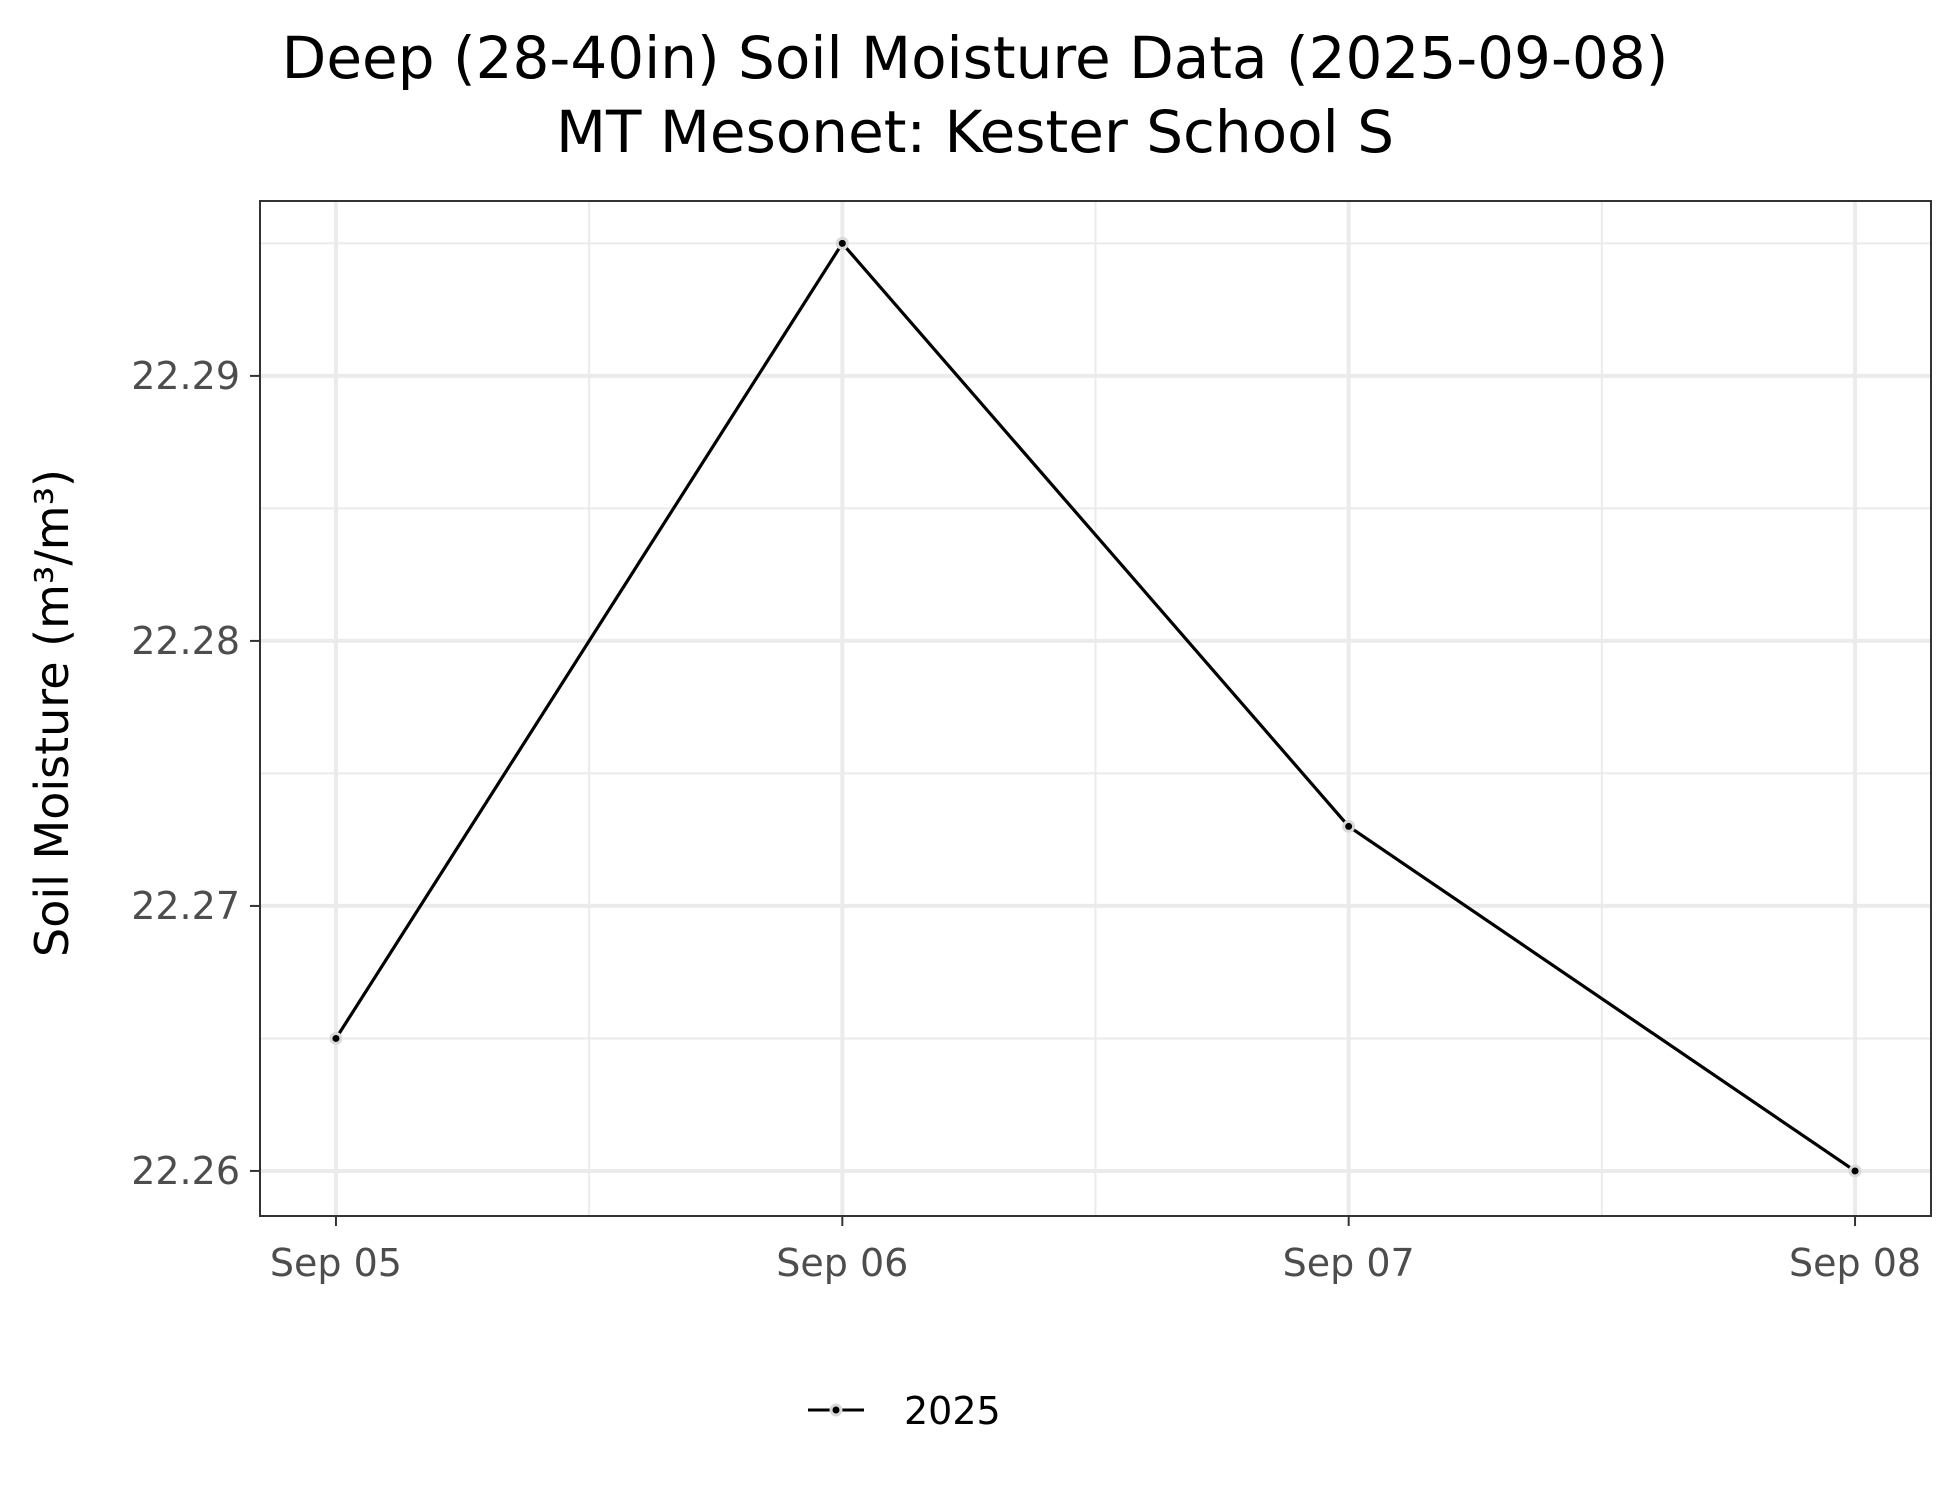 Image resolution: width=1950 pixels, height=1500 pixels. Describe the element at coordinates (1855, 1263) in the screenshot. I see `x-tick-label: Sep 08` at that location.